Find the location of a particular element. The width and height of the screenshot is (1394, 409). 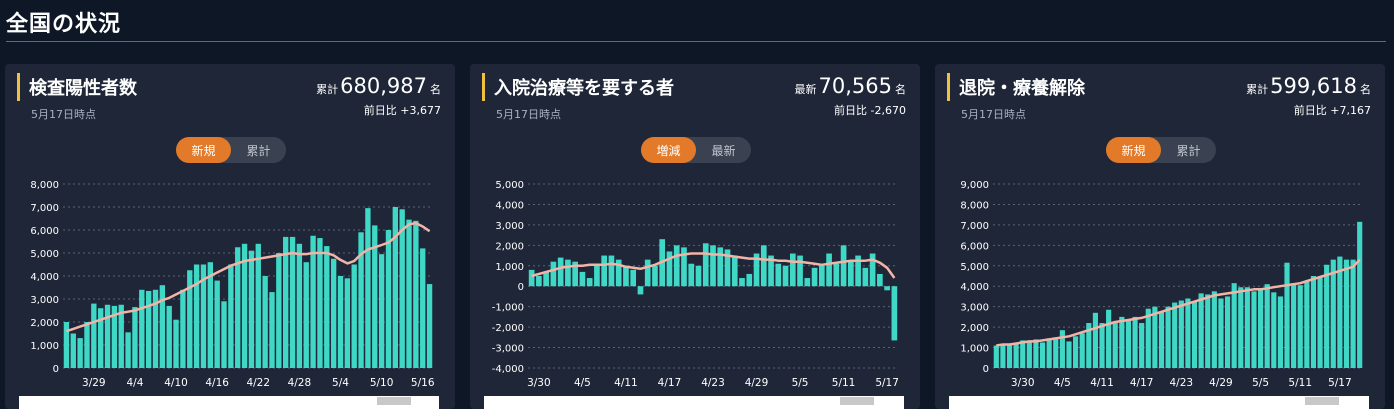

chart-mode-toggle: 新規 累計 is located at coordinates (231, 150).